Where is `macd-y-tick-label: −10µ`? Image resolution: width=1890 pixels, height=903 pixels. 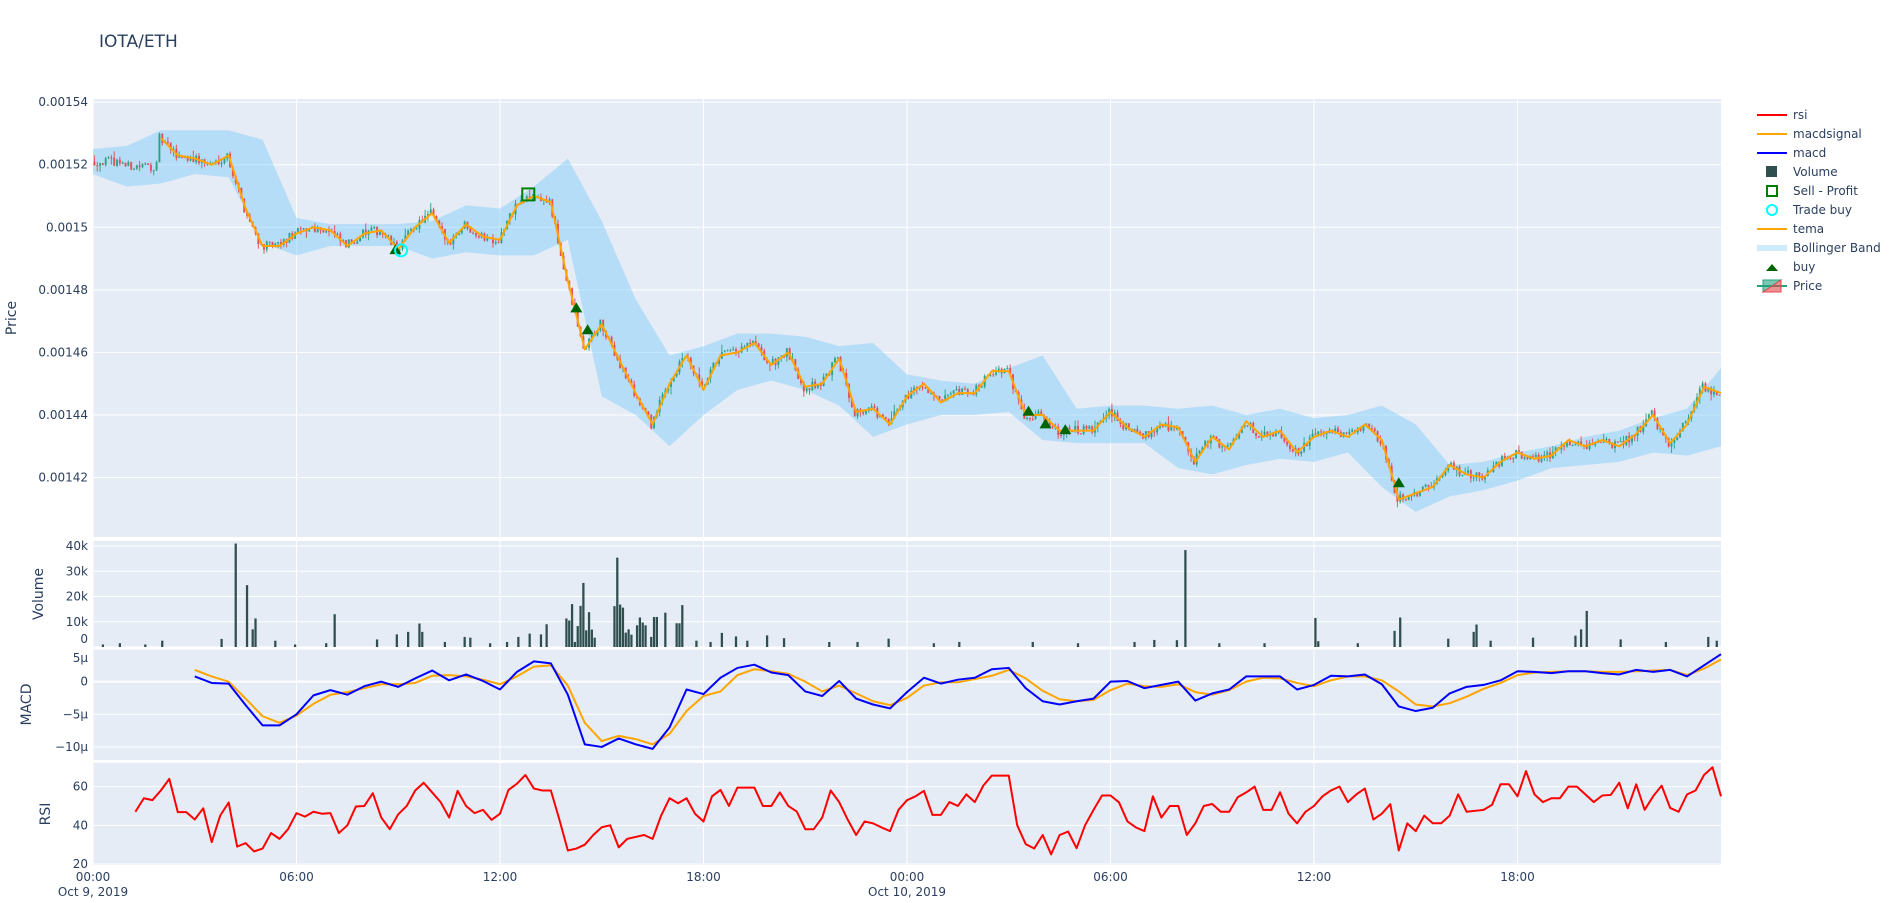 macd-y-tick-label: −10µ is located at coordinates (71, 747).